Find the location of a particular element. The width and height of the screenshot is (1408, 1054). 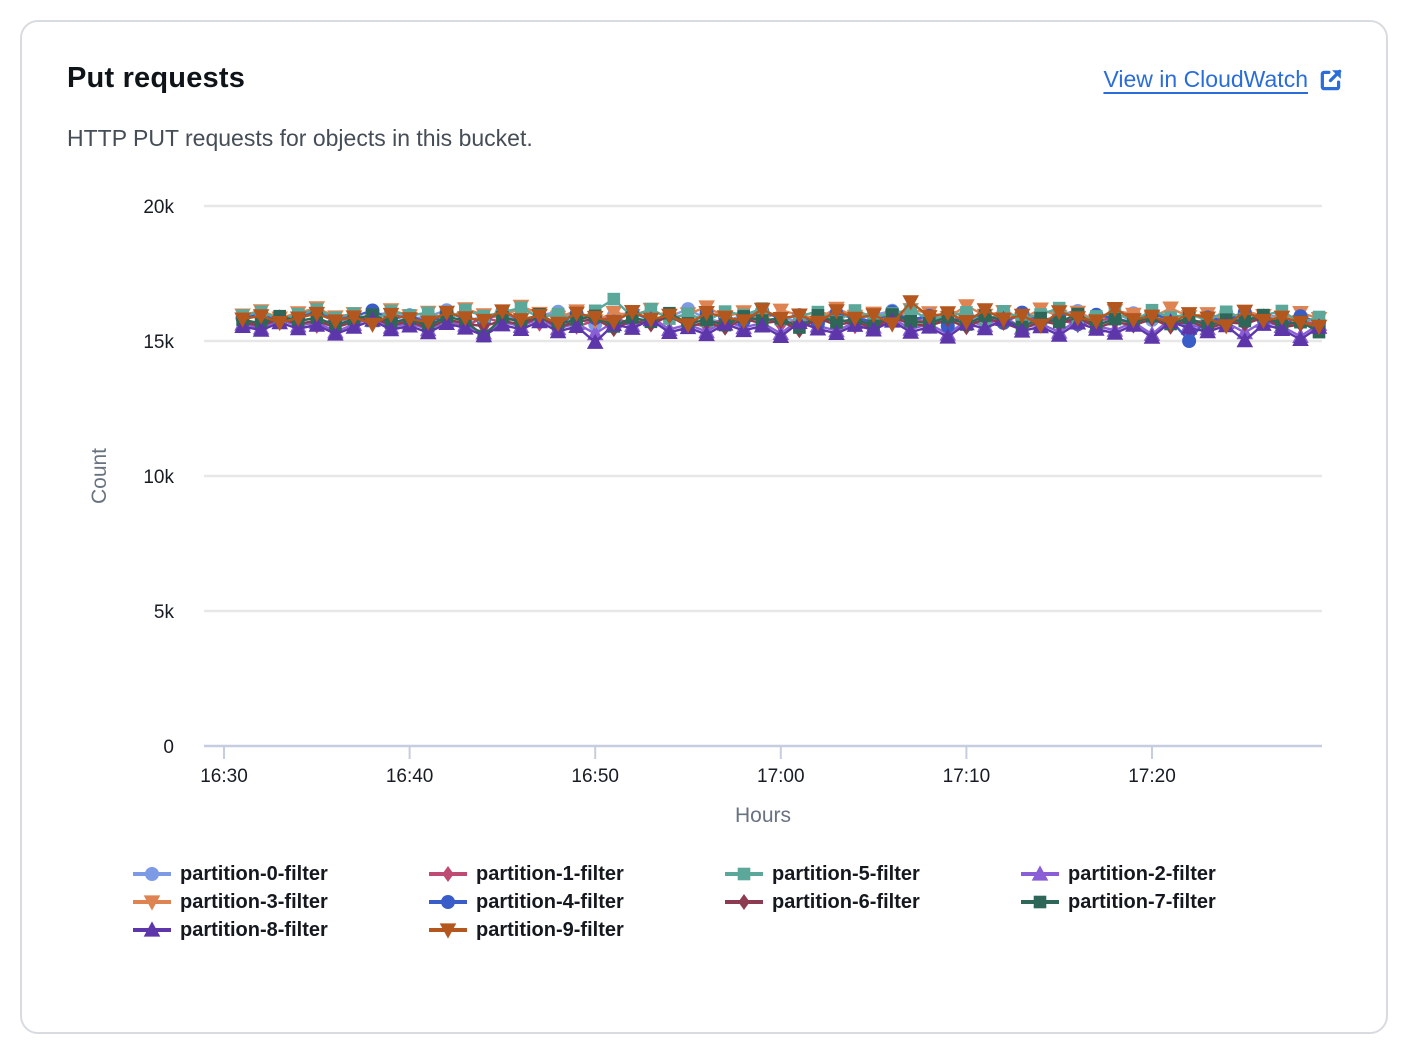

card-title: Put requests is located at coordinates (156, 78).